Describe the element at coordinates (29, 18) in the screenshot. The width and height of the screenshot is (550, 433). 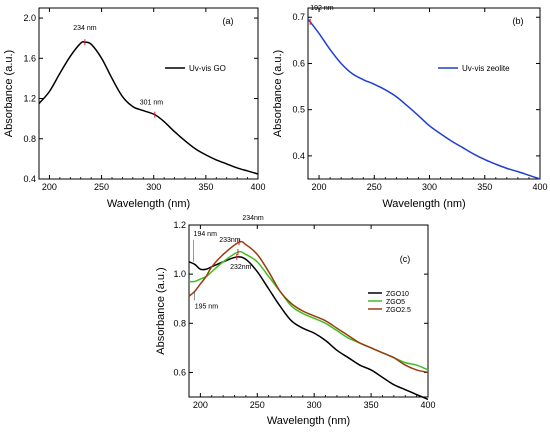
I see `y-tick-label: 2.0` at that location.